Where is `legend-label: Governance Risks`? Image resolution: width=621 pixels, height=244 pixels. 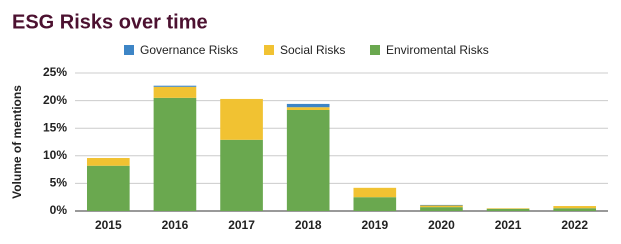 legend-label: Governance Risks is located at coordinates (189, 50).